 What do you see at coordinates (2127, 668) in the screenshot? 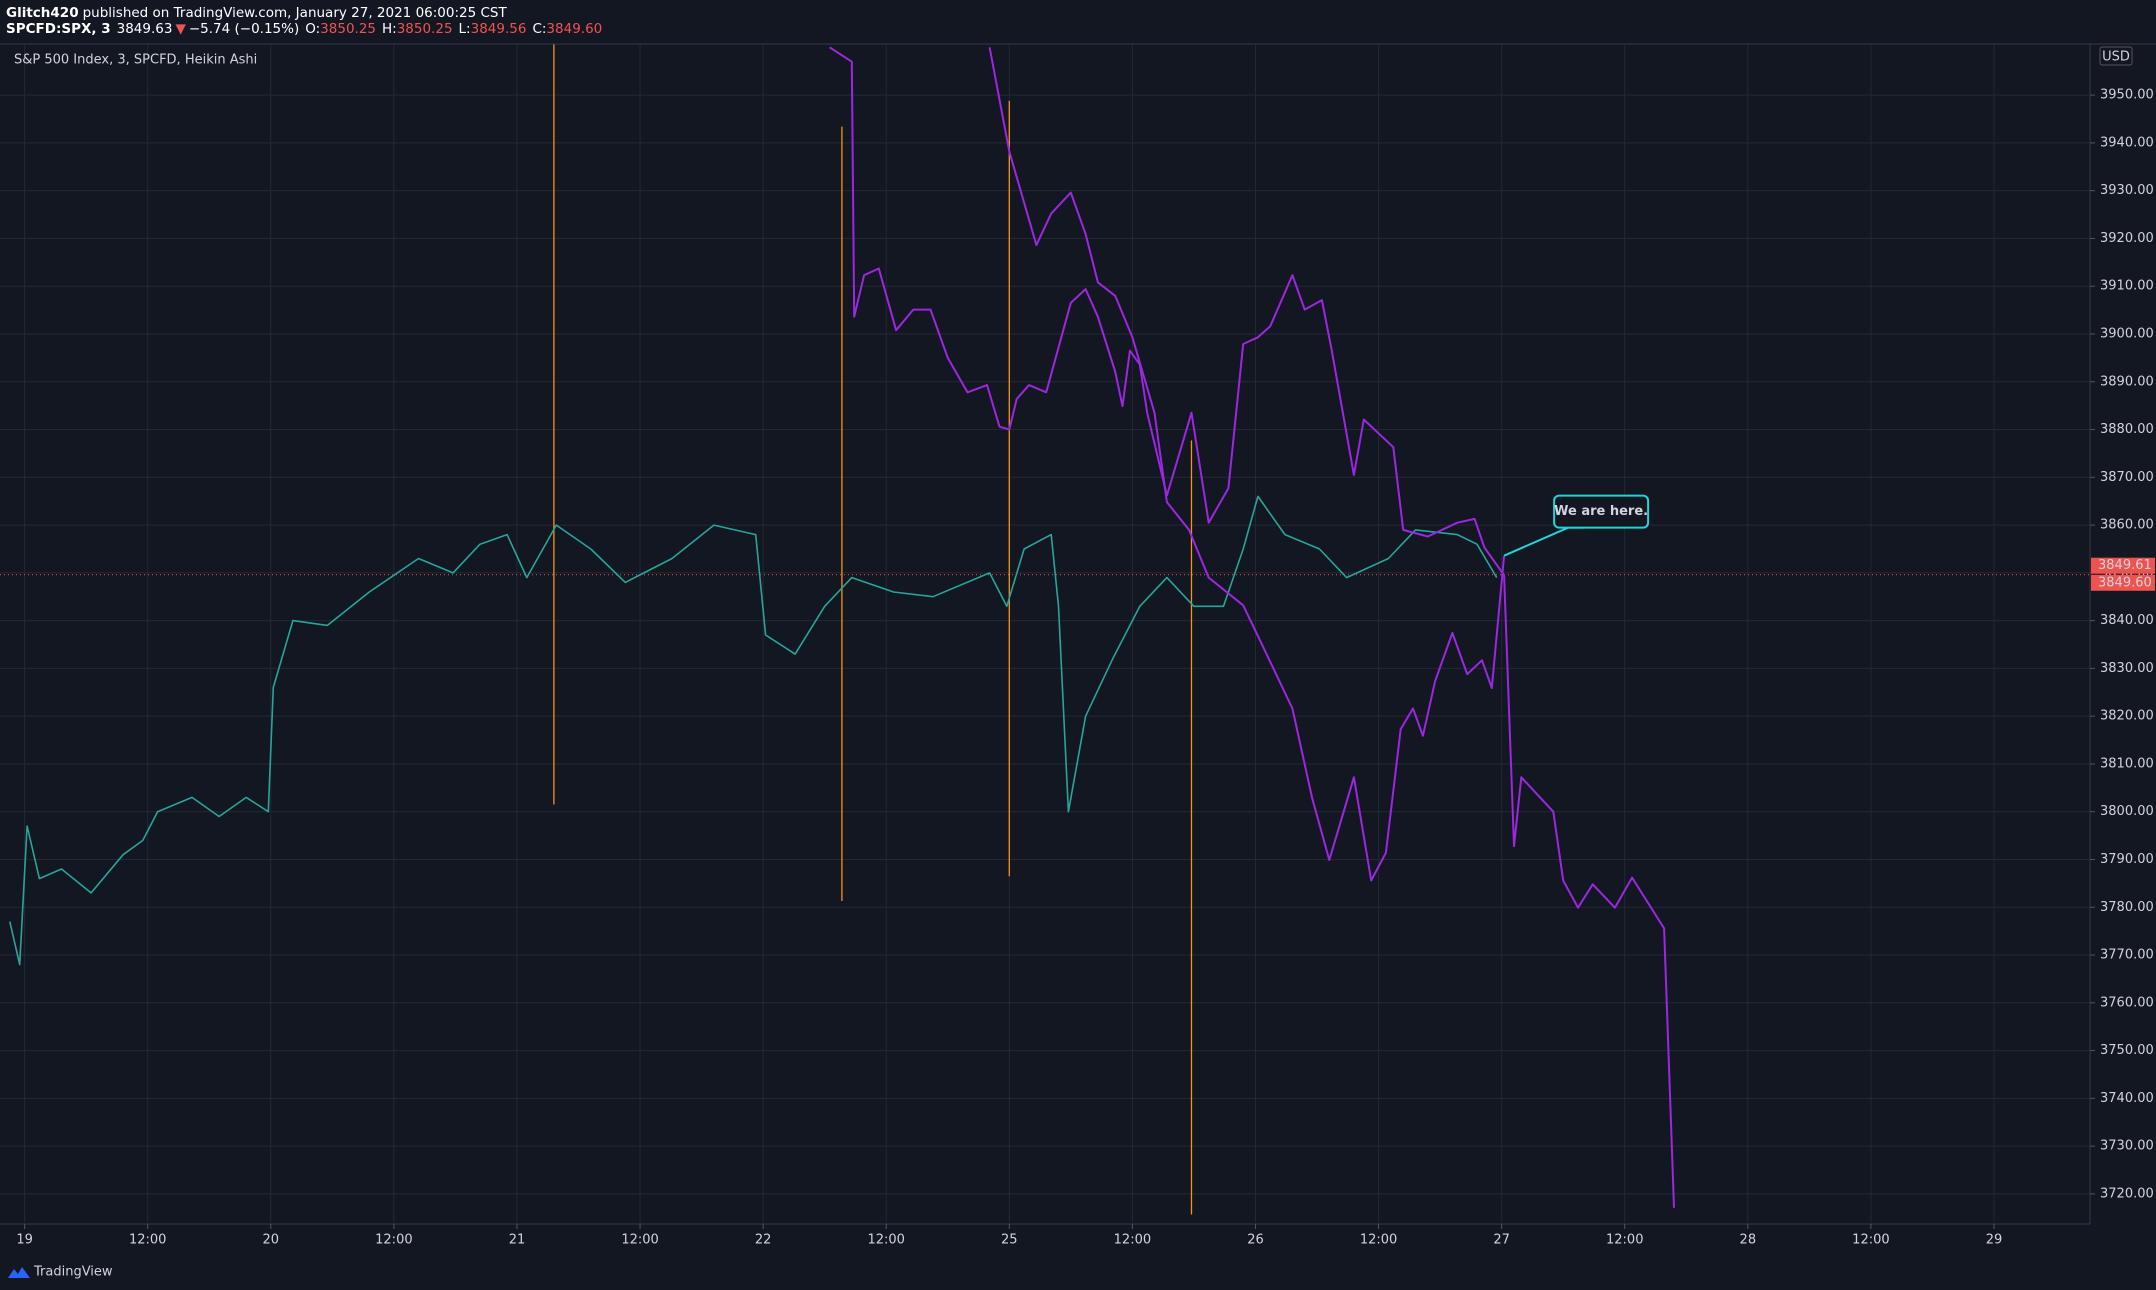
I see `y-tick-label: 3830.00` at bounding box center [2127, 668].